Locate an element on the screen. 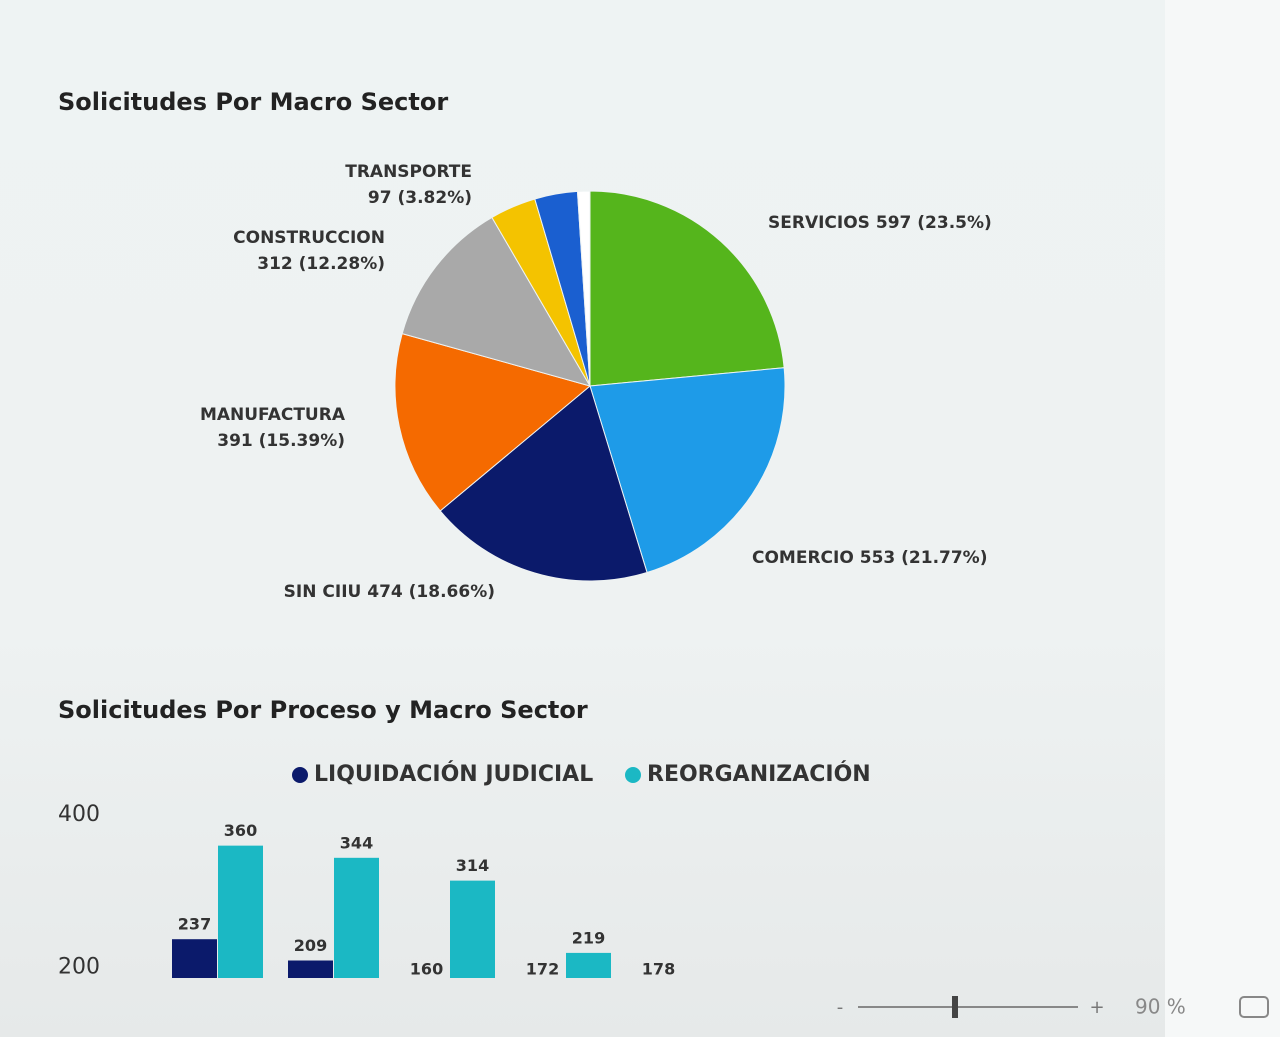 Image resolution: width=1280 pixels, height=1037 pixels. slice-label: COMERCIO 553 (21.77%) is located at coordinates (869, 558).